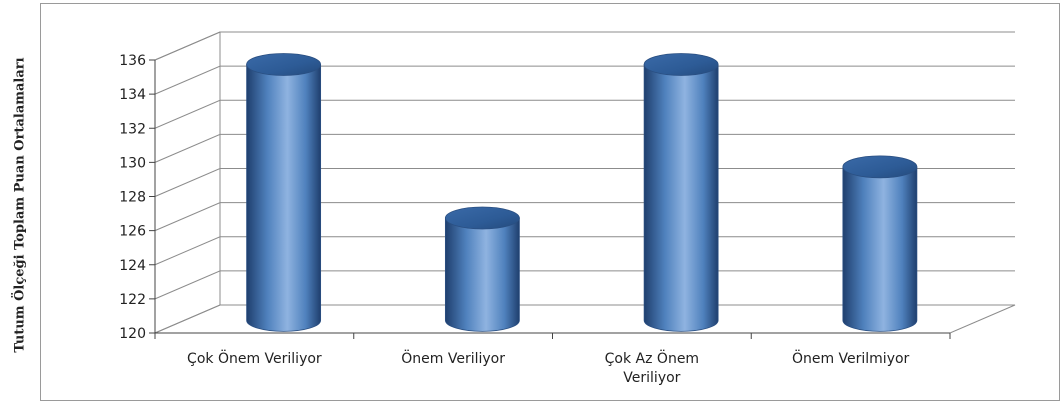 The height and width of the screenshot is (409, 1064). What do you see at coordinates (132, 266) in the screenshot?
I see `y-tick-label: 124` at bounding box center [132, 266].